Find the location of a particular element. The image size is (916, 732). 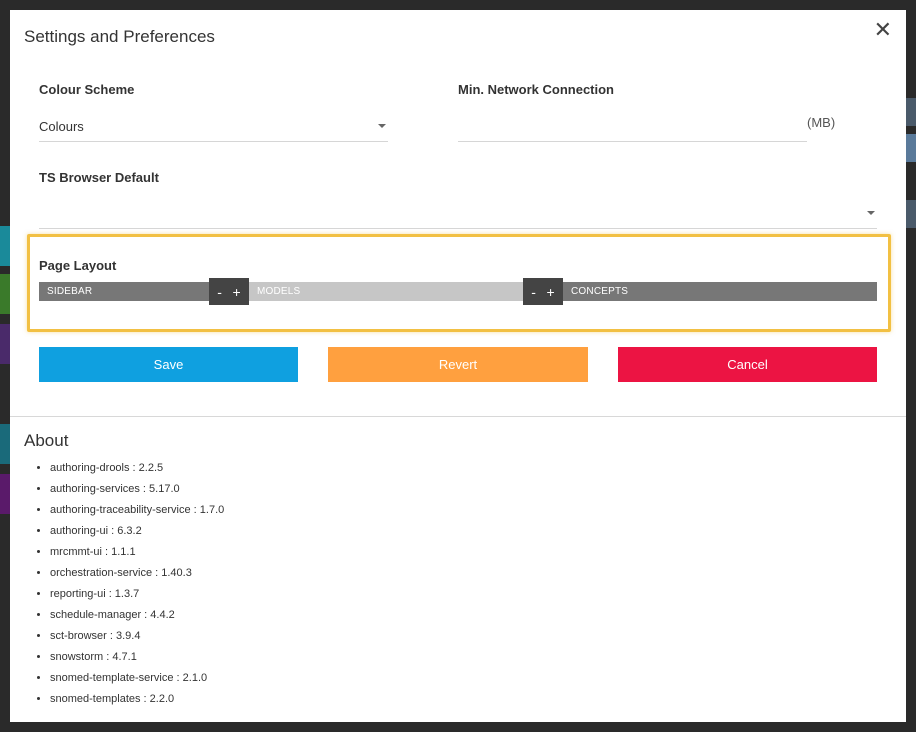

page-layout-label: Page Layout is located at coordinates (78, 265).